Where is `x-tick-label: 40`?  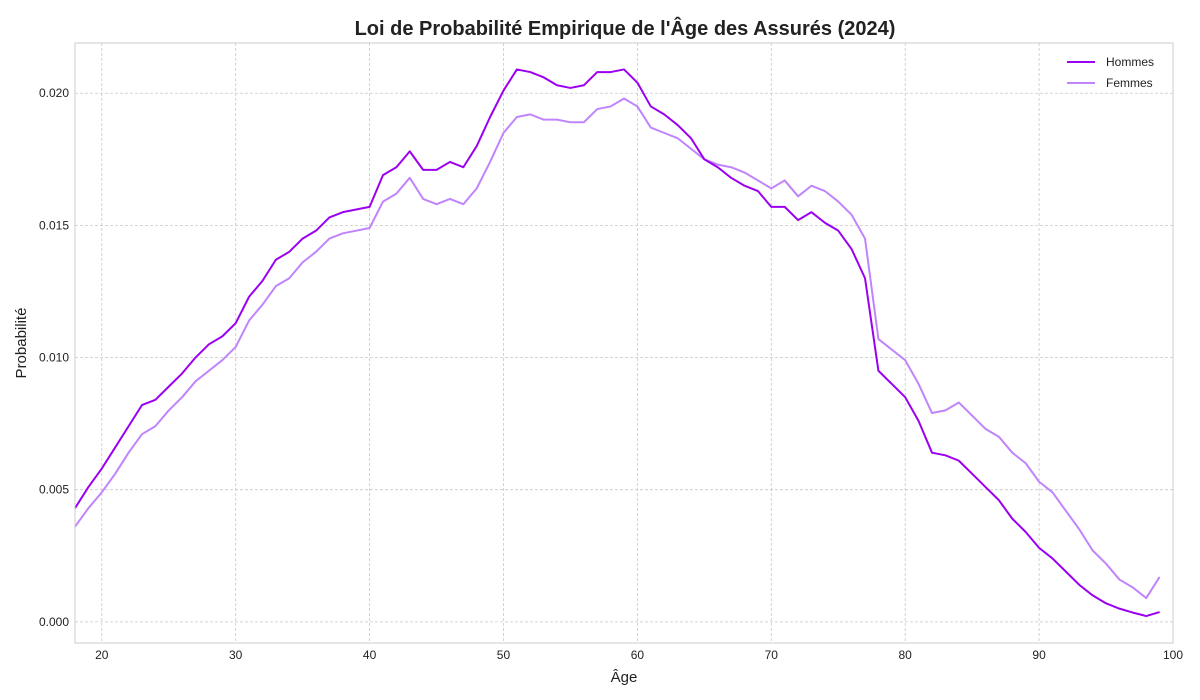
x-tick-label: 40 is located at coordinates (370, 655).